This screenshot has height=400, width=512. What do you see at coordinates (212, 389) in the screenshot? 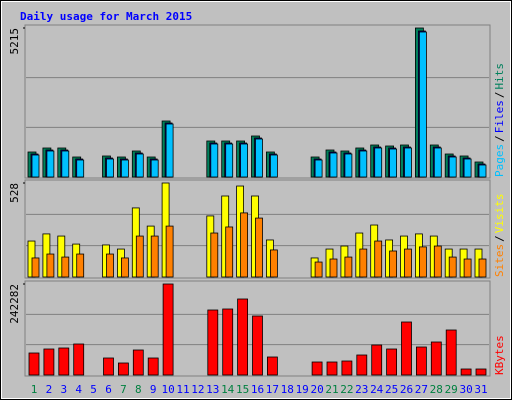
I see `x-tick-label: 13` at bounding box center [212, 389].